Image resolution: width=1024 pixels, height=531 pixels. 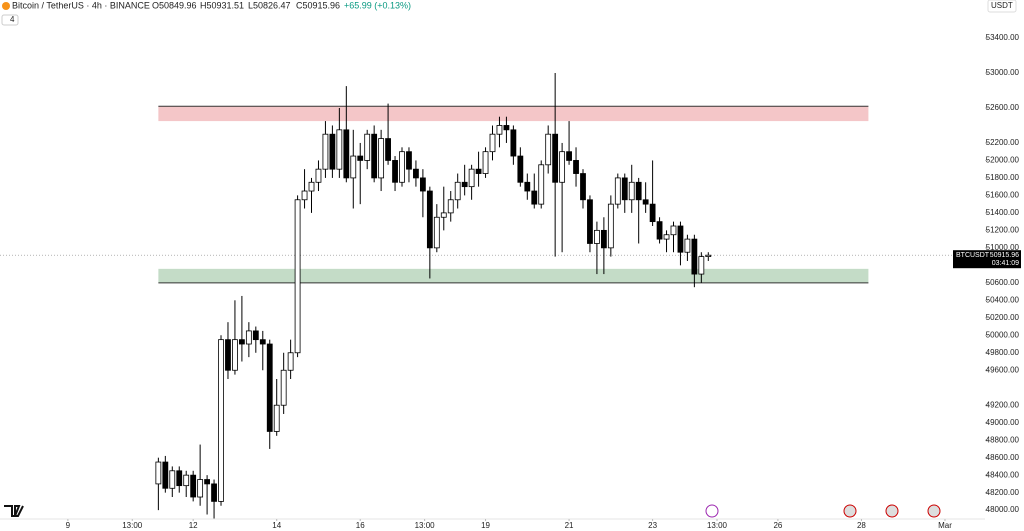 I want to click on event-icon, so click(x=712, y=511).